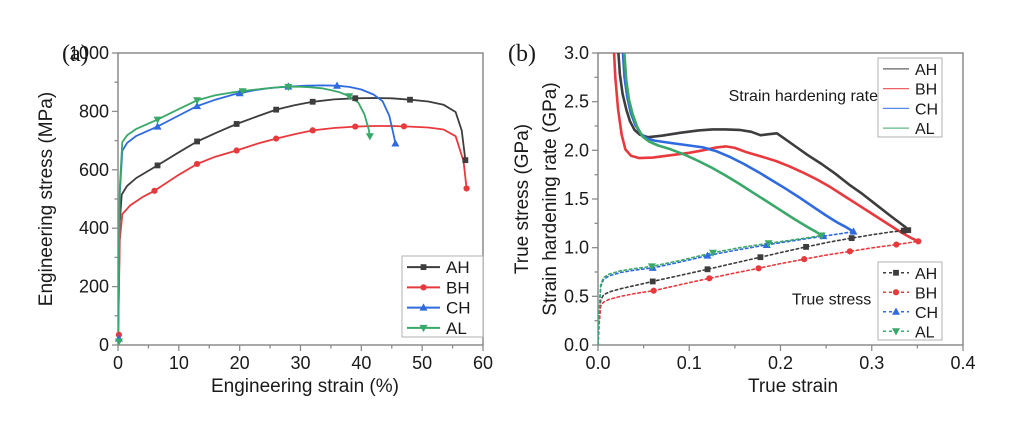 This screenshot has height=441, width=1015. I want to click on y-tick-label: 800, so click(94, 111).